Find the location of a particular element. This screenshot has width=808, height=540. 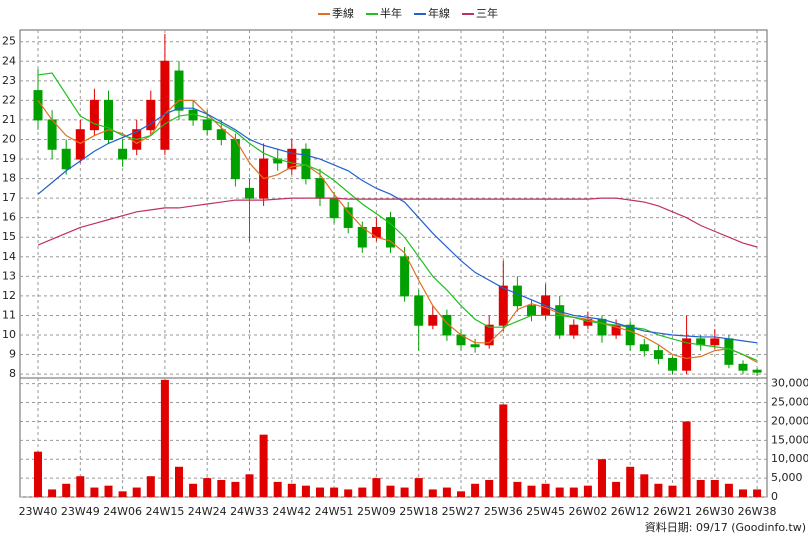

x-tick-label: 26W38 is located at coordinates (757, 511).